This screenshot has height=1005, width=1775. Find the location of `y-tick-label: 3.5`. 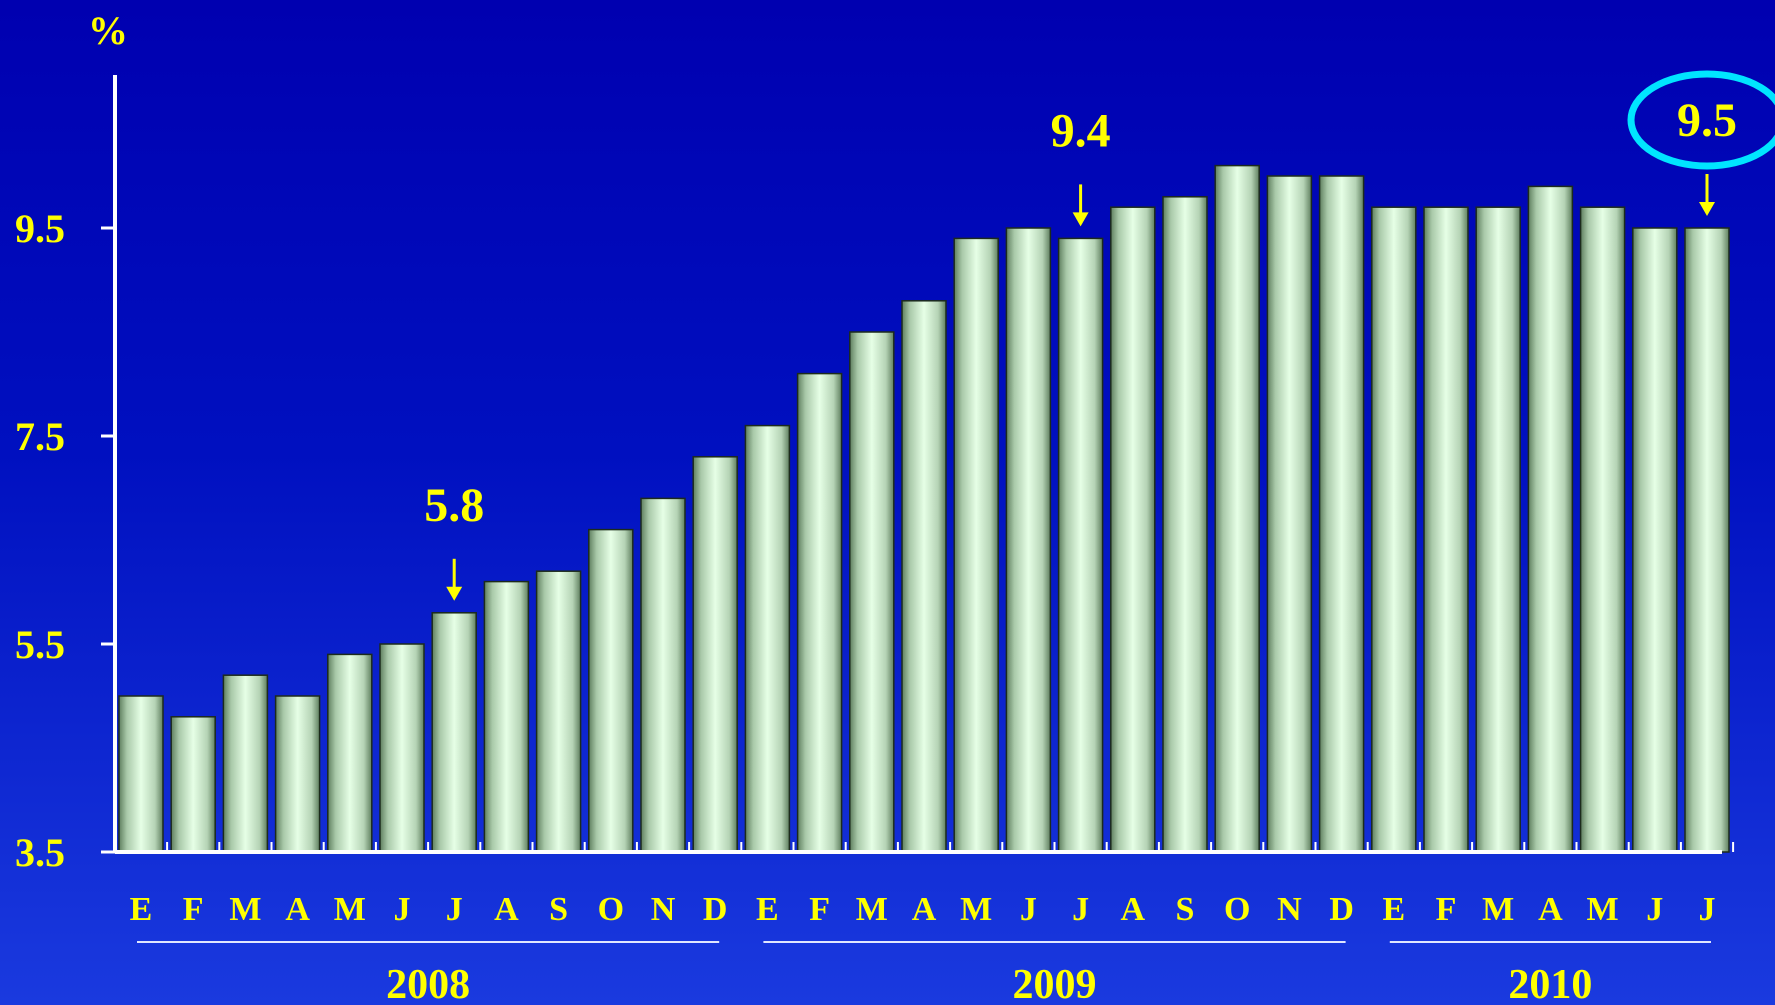

y-tick-label: 3.5 is located at coordinates (40, 852).